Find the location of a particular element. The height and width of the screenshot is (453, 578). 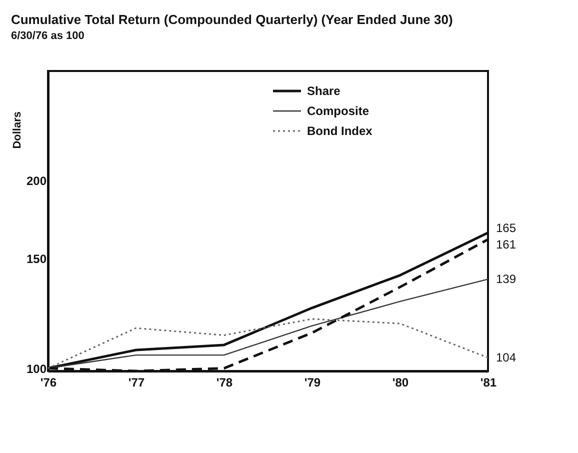

chart-title: Cumulative Total Return (Compounded Quarterly) (Year Ended June 30) is located at coordinates (231, 19).